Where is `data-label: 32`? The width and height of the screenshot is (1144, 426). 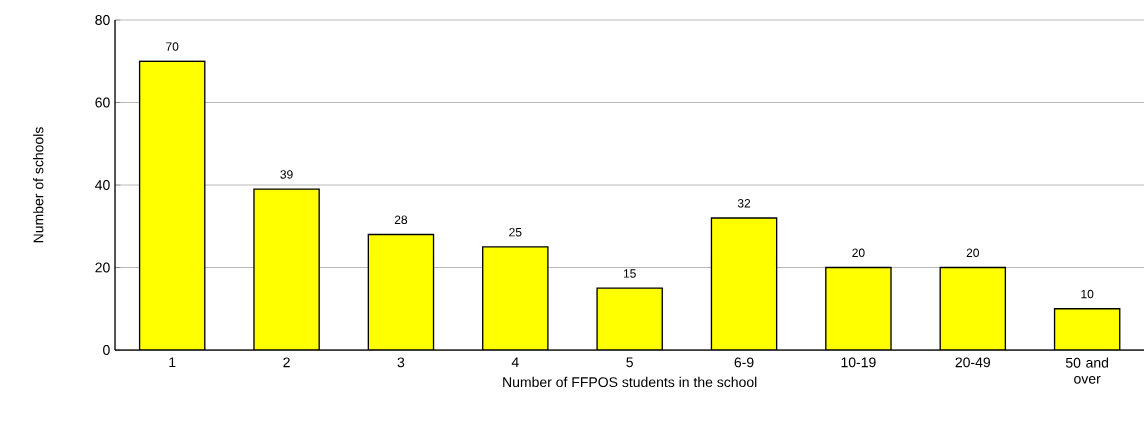 data-label: 32 is located at coordinates (744, 203).